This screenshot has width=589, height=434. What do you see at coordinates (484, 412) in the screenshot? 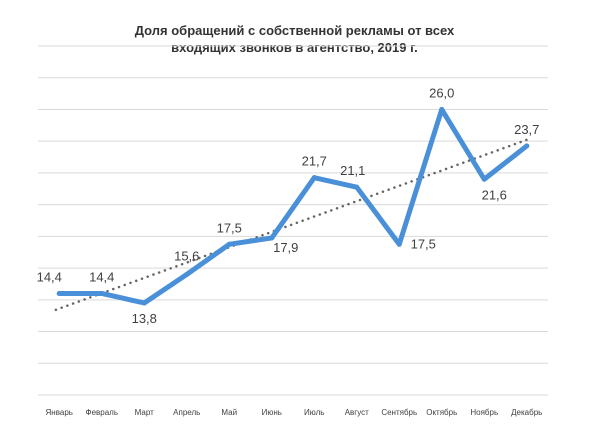
I see `x-tick-label: Ноябрь` at bounding box center [484, 412].